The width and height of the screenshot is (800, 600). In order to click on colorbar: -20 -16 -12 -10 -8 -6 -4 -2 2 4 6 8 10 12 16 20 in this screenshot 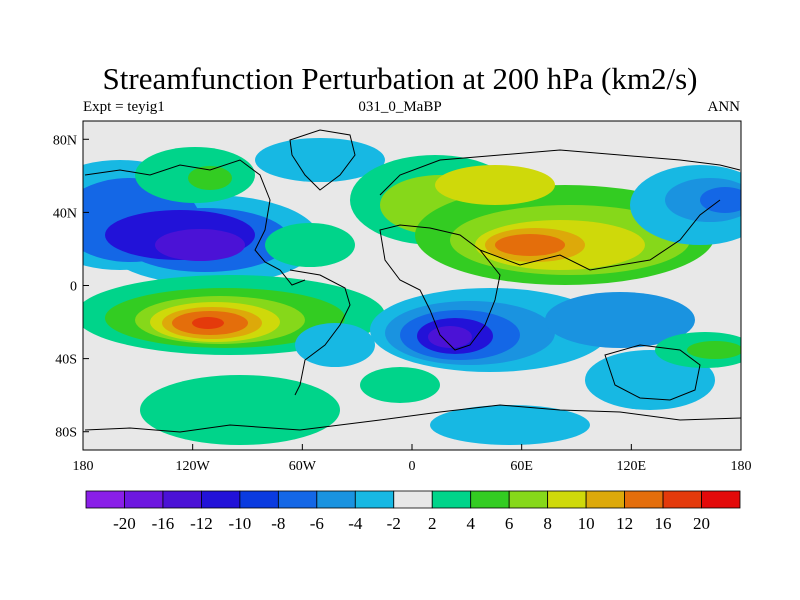, I will do `click(413, 511)`.